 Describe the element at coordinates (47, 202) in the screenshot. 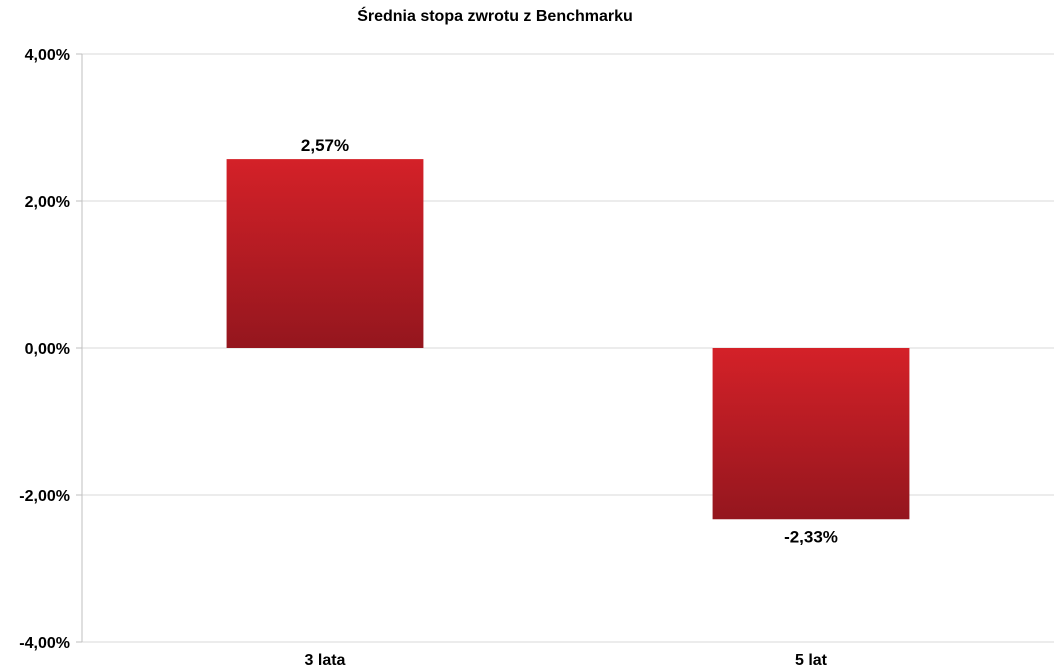

I see `y-tick-label: 2,00%` at that location.